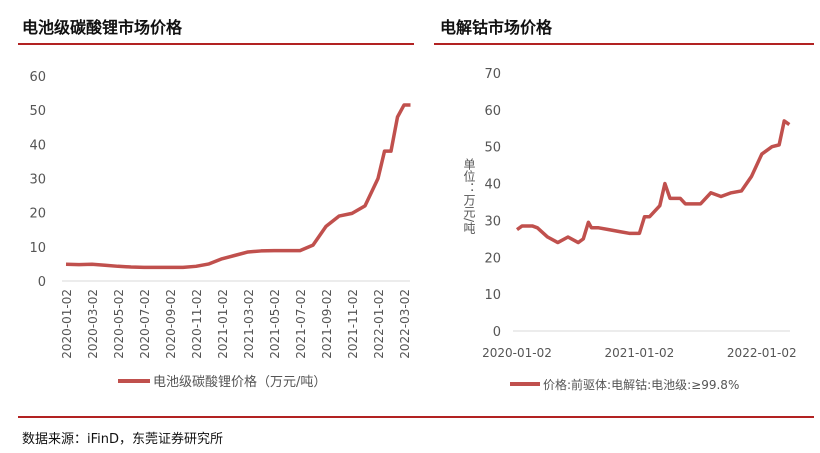  What do you see at coordinates (492, 148) in the screenshot?
I see `right-y-tick-label: 50` at bounding box center [492, 148].